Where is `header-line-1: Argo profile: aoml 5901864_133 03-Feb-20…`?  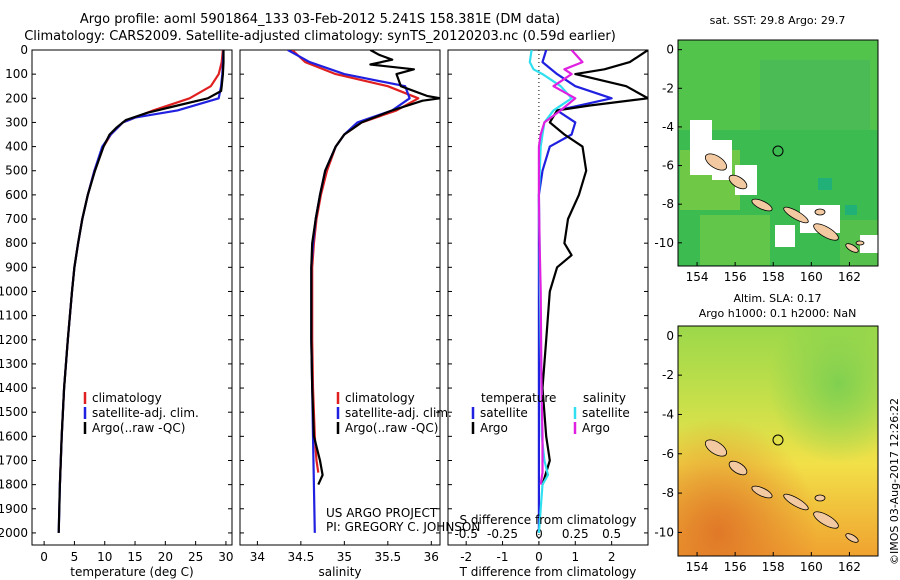
header-line-1: Argo profile: aoml 5901864_133 03-Feb-20… is located at coordinates (320, 19).